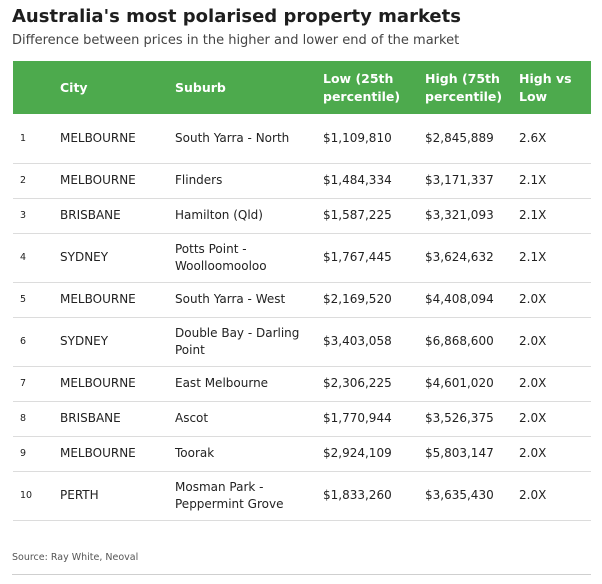 This screenshot has width=602, height=584. Describe the element at coordinates (36, 454) in the screenshot. I see `cell-rank: 9` at that location.